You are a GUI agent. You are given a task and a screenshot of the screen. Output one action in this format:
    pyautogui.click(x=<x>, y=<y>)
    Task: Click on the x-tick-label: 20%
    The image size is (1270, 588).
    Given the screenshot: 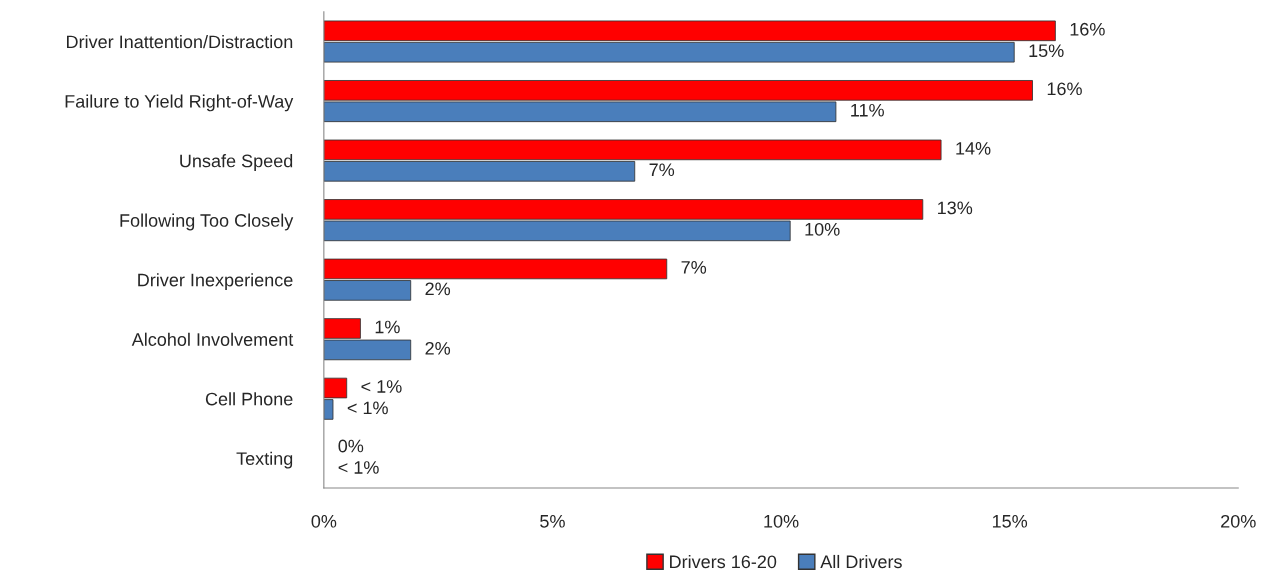 What is the action you would take?
    pyautogui.click(x=1238, y=521)
    